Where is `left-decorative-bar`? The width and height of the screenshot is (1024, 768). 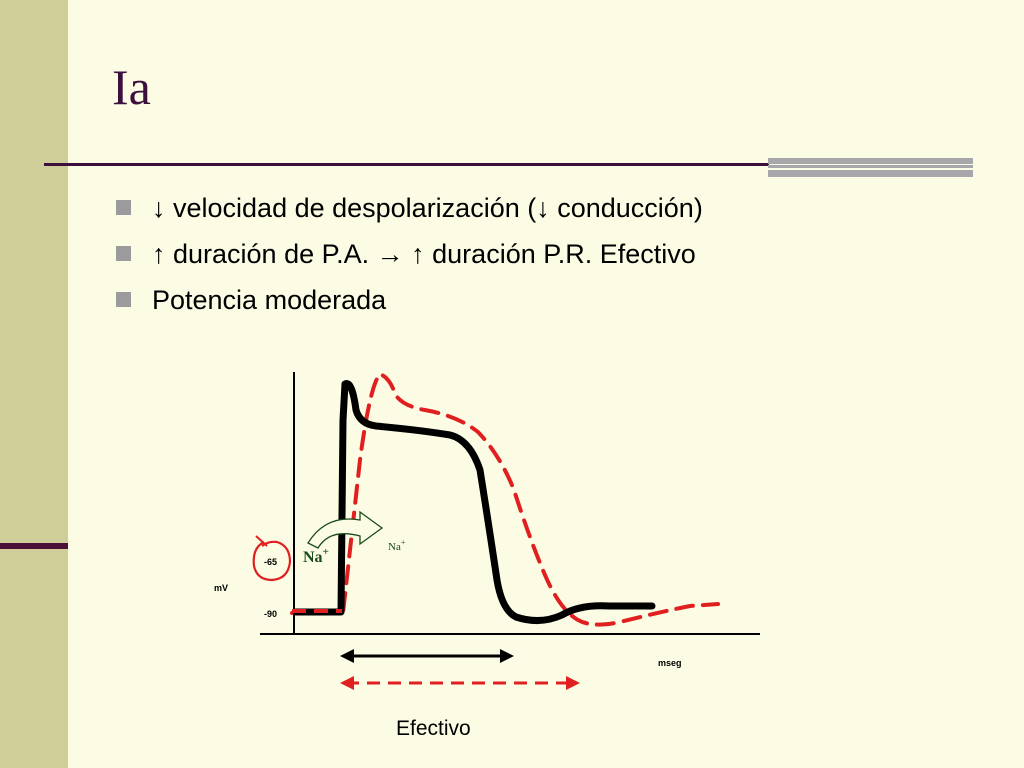 left-decorative-bar is located at coordinates (34, 384).